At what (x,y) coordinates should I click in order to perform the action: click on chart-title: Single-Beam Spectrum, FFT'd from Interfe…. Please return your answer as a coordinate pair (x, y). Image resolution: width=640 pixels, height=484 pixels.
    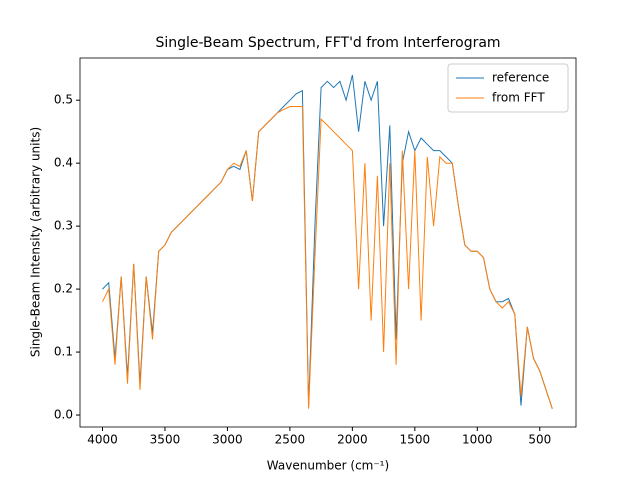
    Looking at the image, I should click on (327, 43).